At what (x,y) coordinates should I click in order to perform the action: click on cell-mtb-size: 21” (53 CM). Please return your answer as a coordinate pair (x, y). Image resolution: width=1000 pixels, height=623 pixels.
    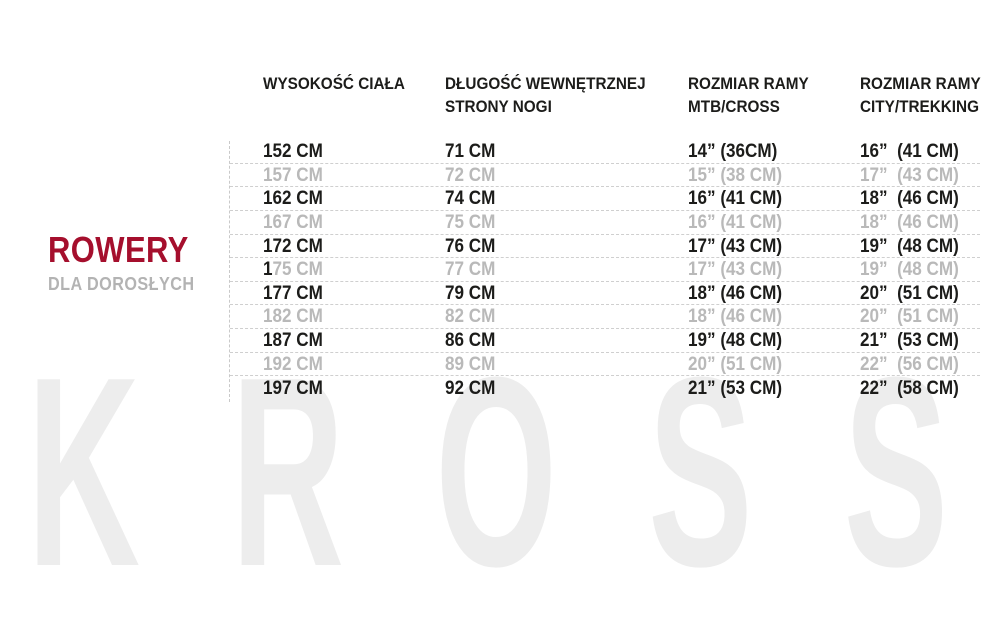
    Looking at the image, I should click on (735, 388).